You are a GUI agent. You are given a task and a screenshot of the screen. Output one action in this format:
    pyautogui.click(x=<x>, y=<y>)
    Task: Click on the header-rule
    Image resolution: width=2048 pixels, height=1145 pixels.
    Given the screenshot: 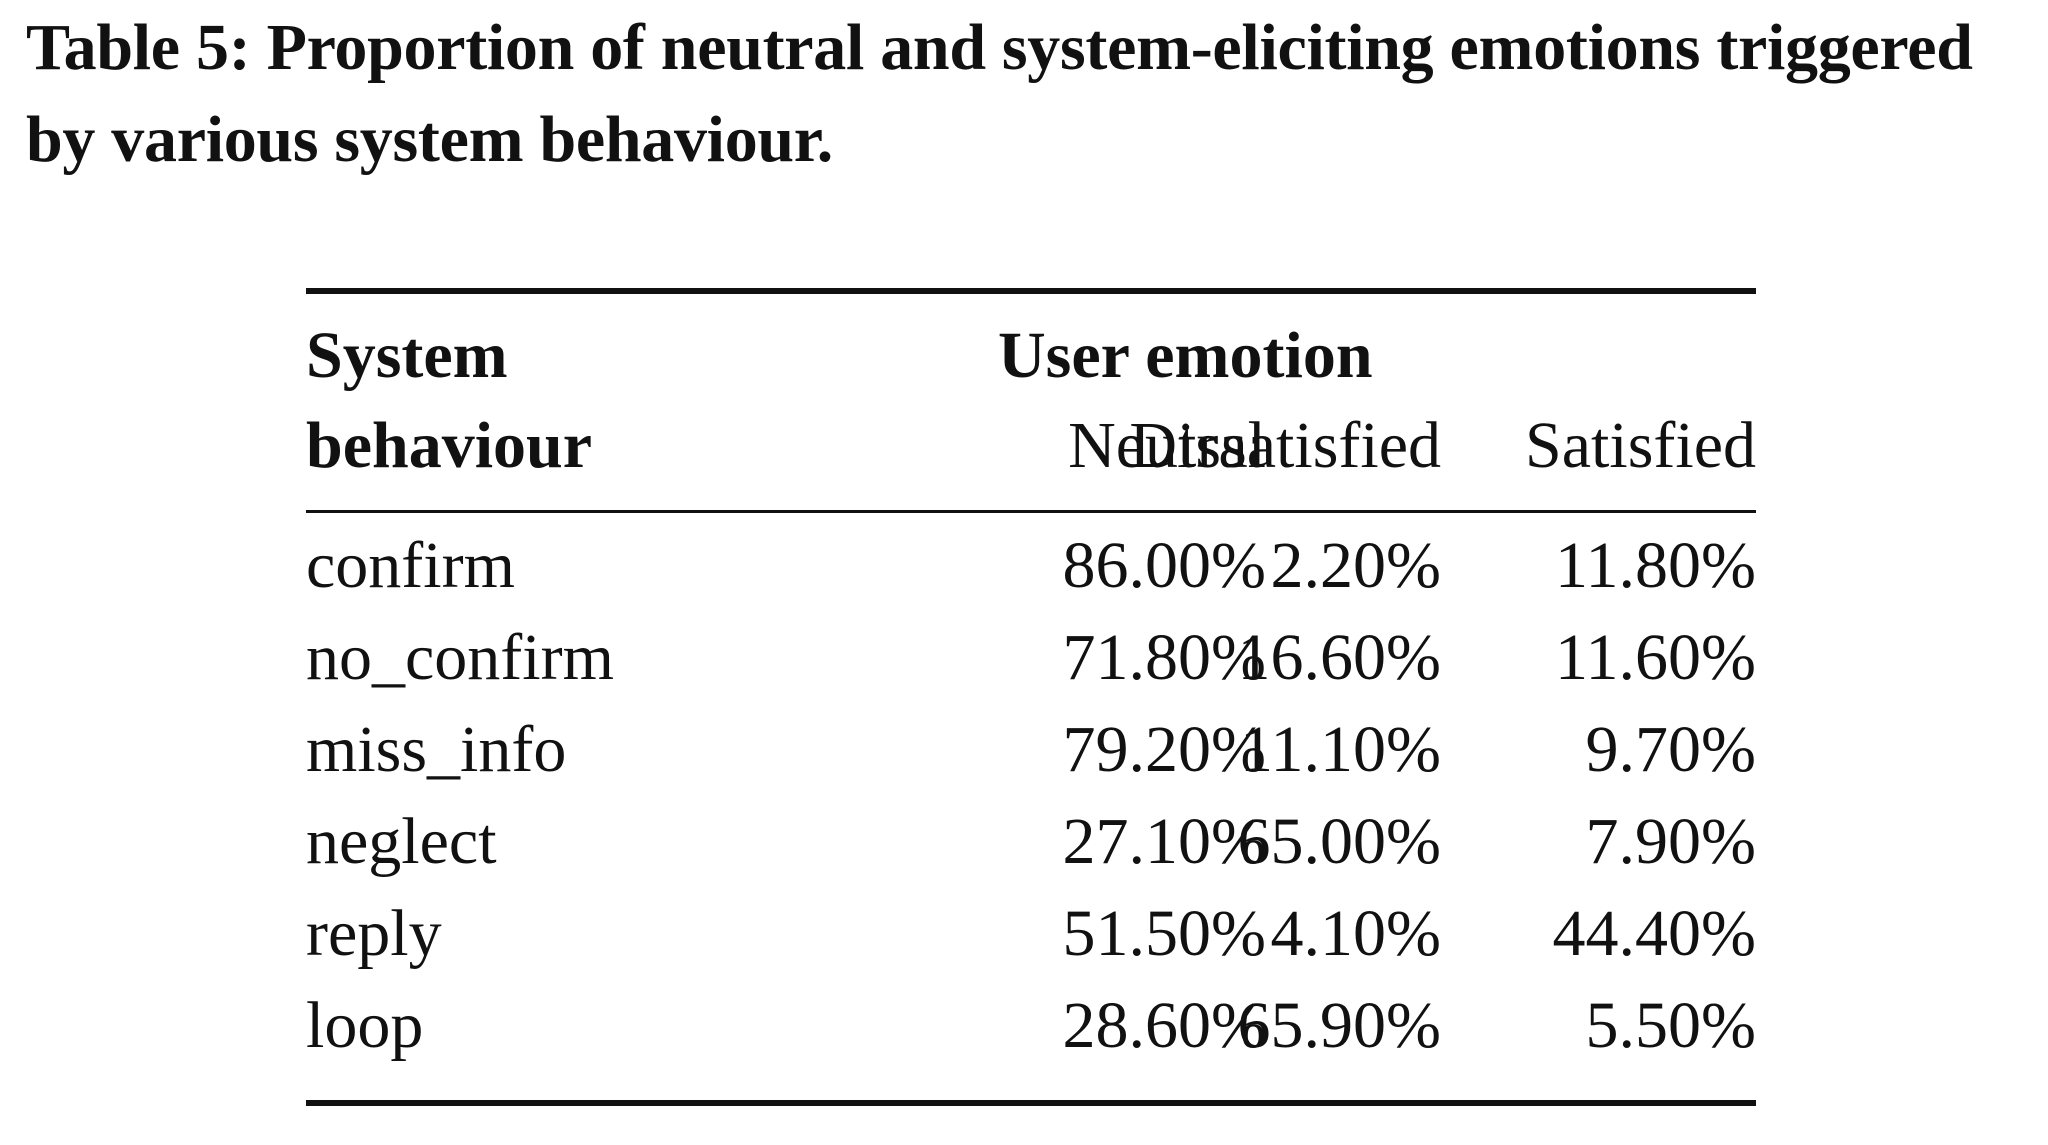 What is the action you would take?
    pyautogui.click(x=1031, y=511)
    